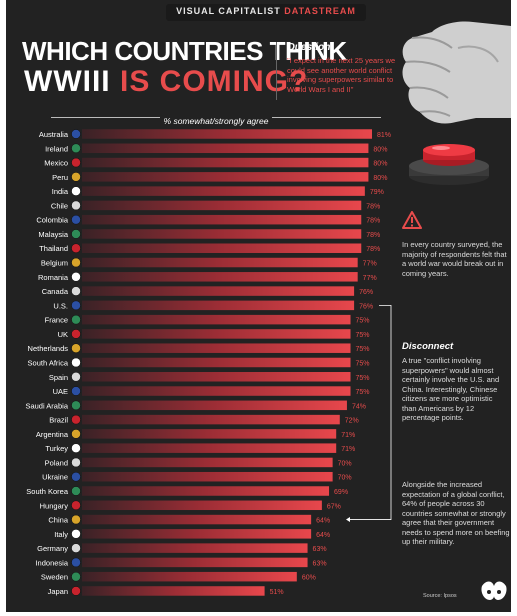 The height and width of the screenshot is (616, 517). What do you see at coordinates (76, 191) in the screenshot?
I see `flag-icon-india` at bounding box center [76, 191].